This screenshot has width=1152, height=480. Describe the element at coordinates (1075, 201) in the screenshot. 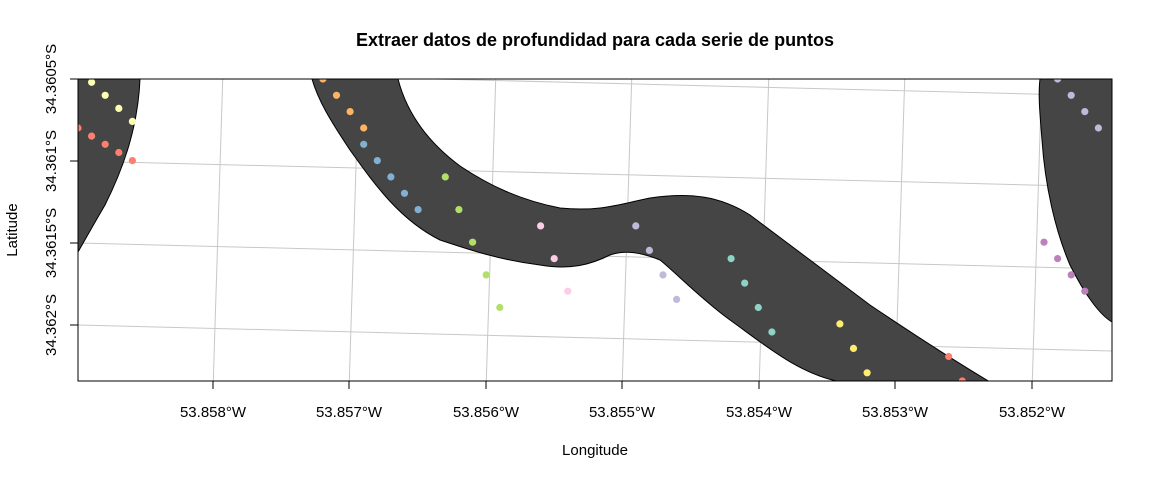

I see `channel-band-right` at that location.